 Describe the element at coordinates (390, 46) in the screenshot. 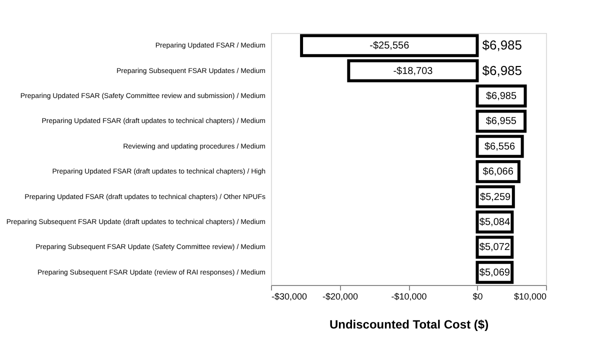

I see `data-label: -$25,556` at that location.